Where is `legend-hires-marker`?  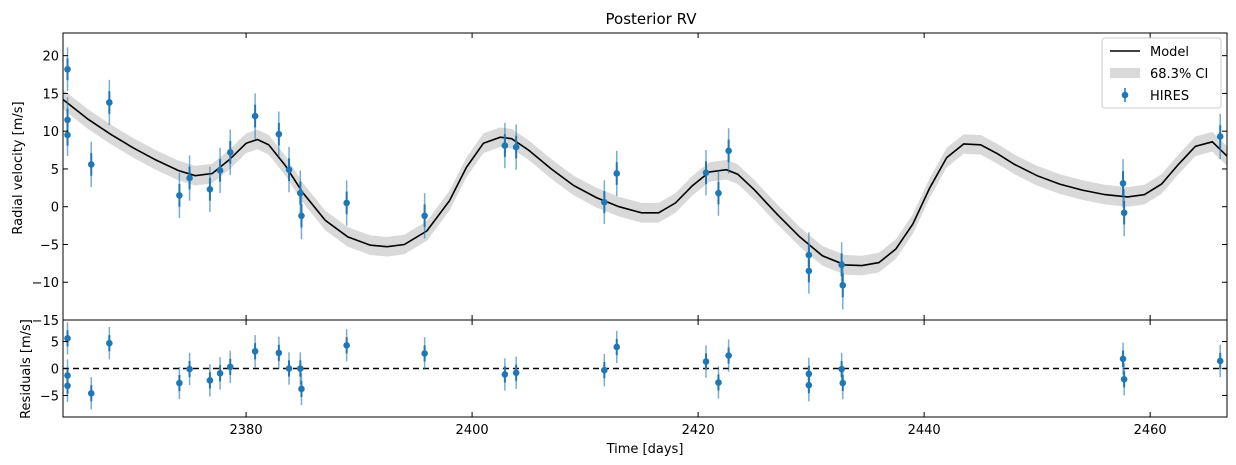
legend-hires-marker is located at coordinates (1125, 95).